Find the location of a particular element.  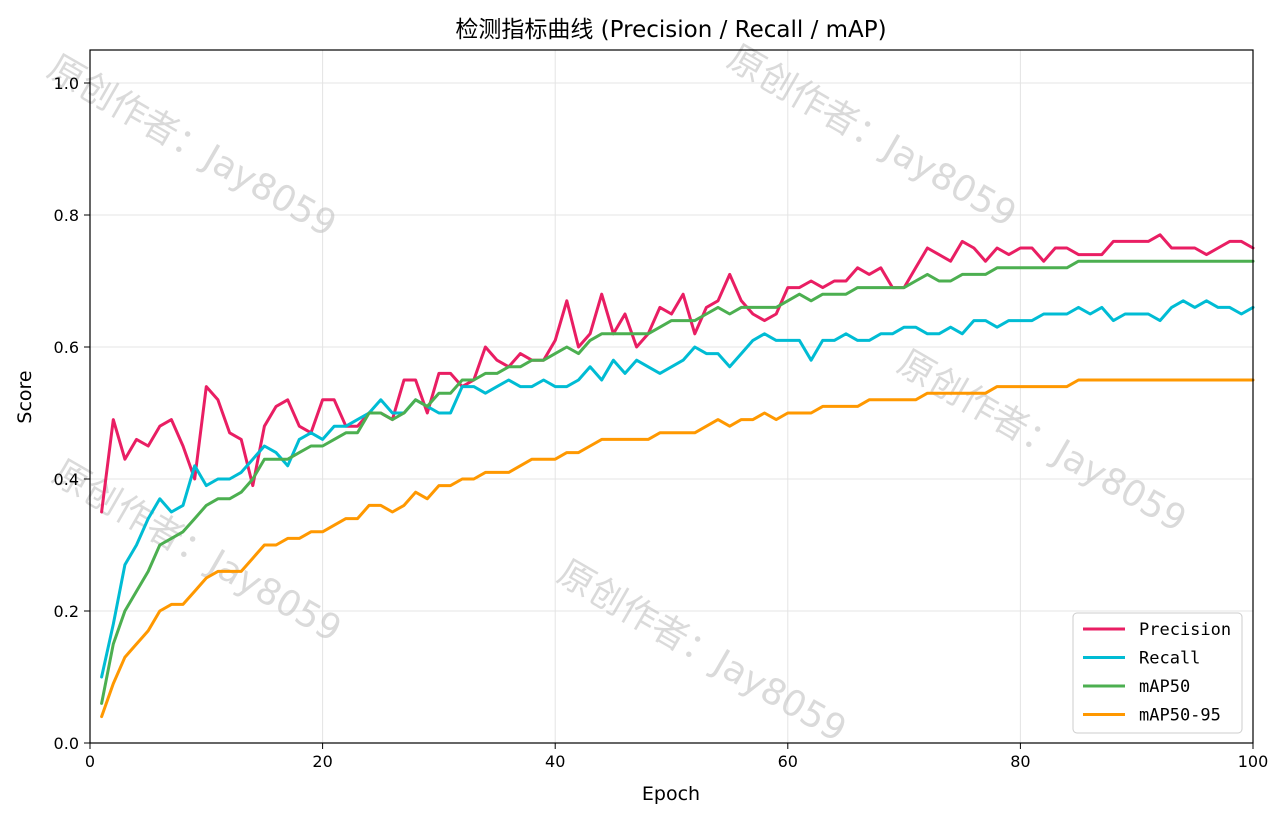

x-tick-label: 0 is located at coordinates (90, 761).